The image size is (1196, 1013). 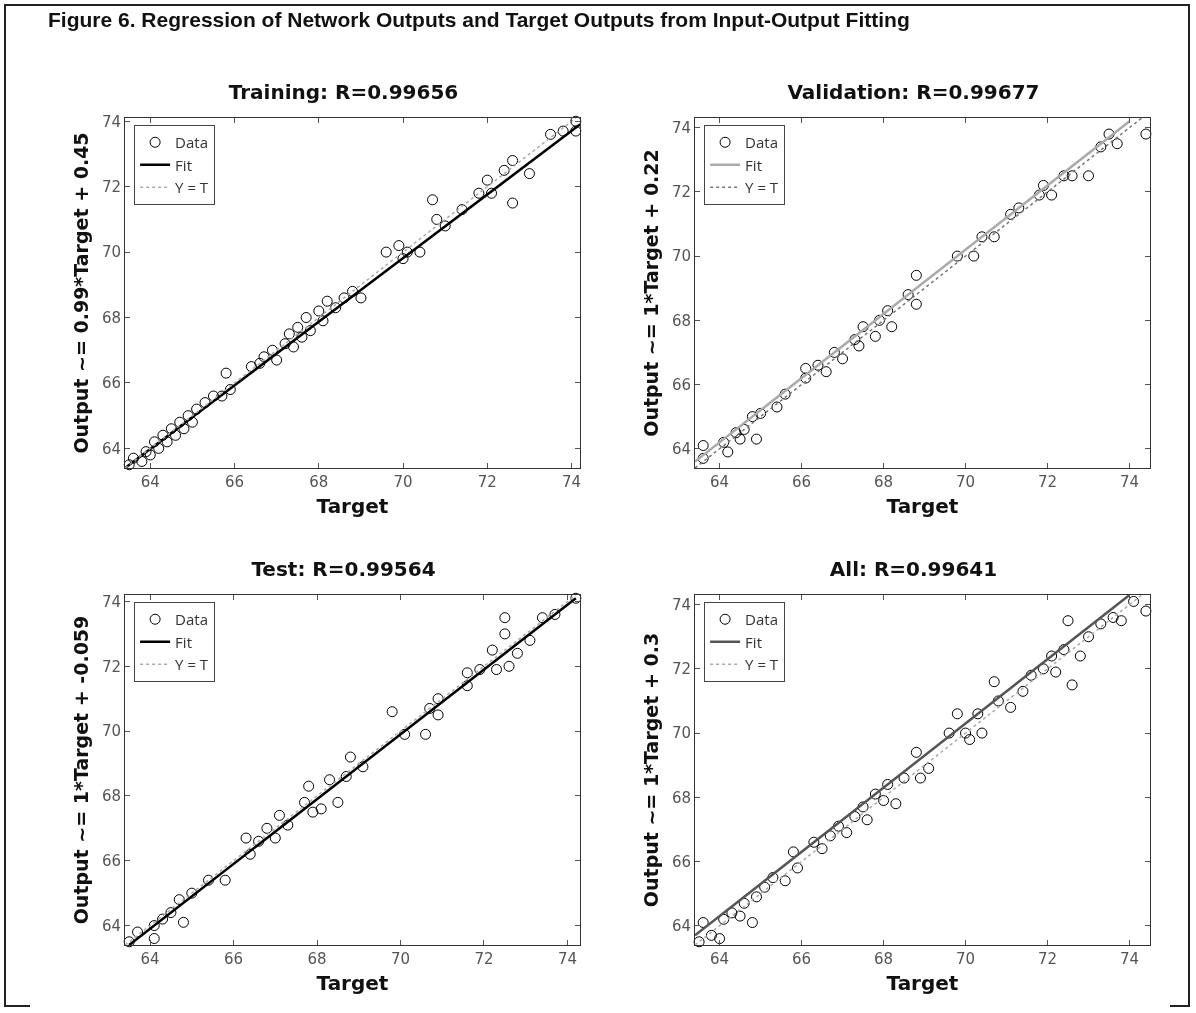 I want to click on x-tick-label: 64, so click(x=150, y=959).